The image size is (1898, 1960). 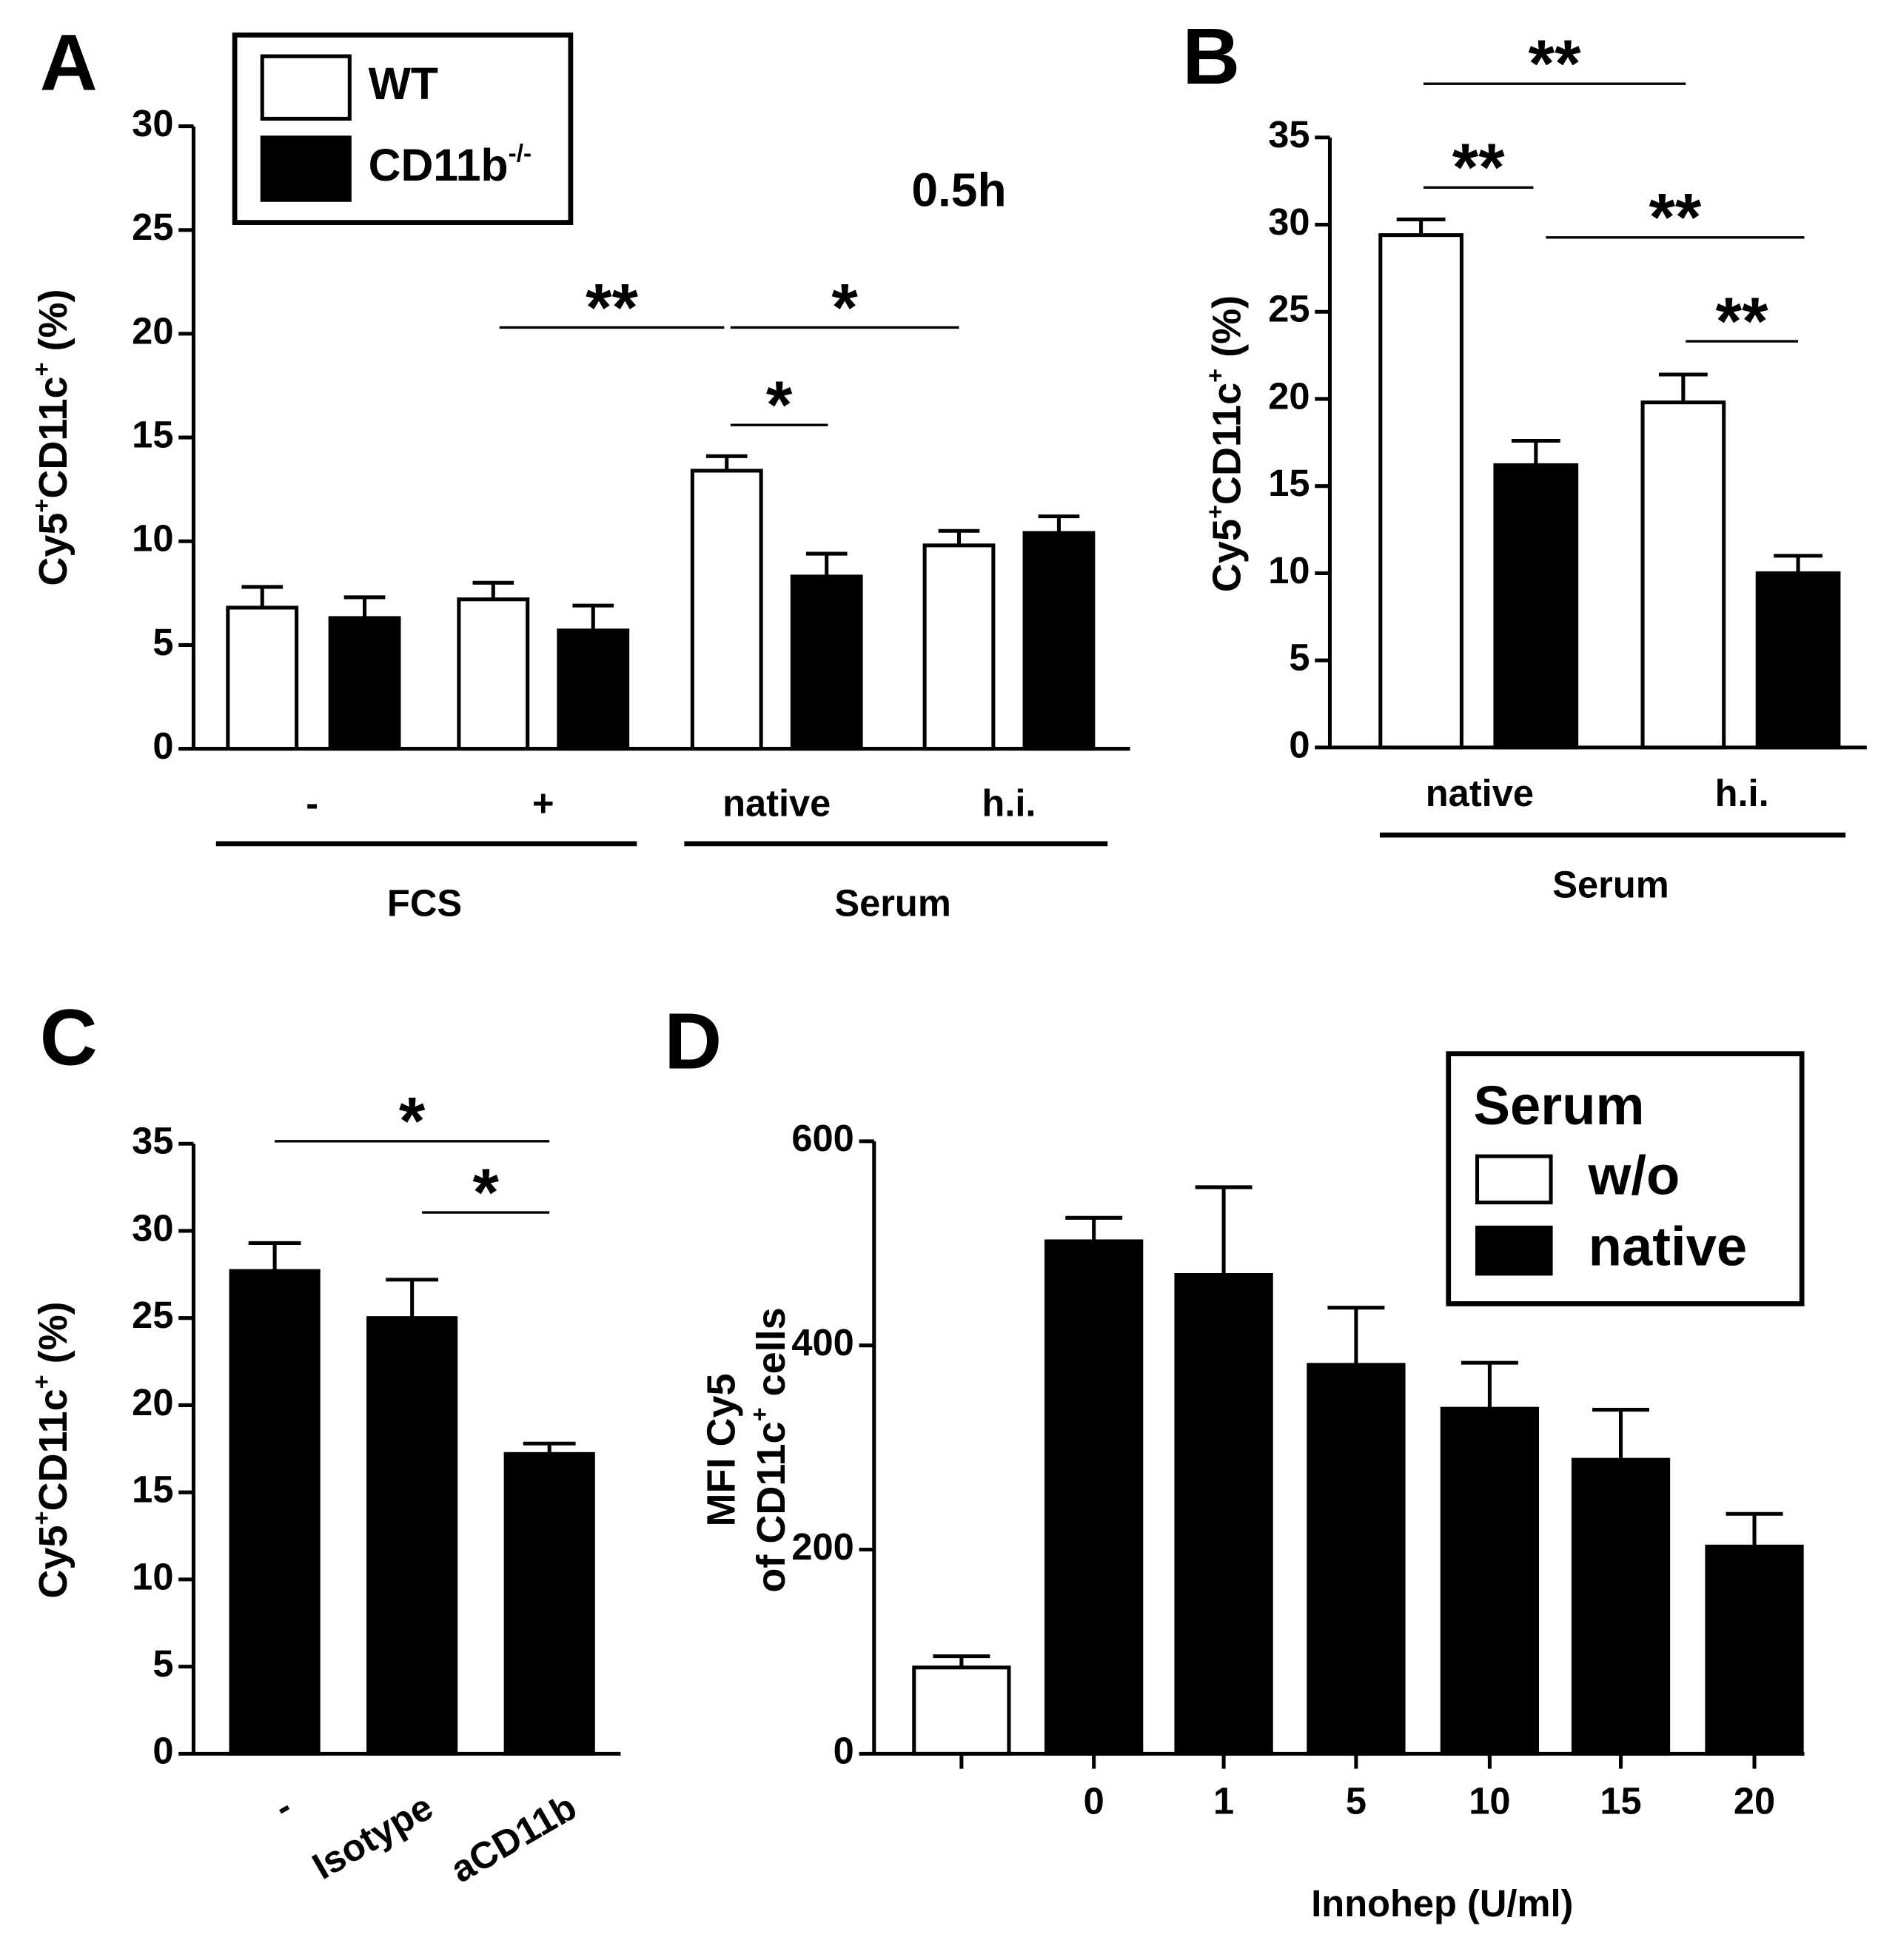 I want to click on x-tick-label: -, so click(x=282, y=1806).